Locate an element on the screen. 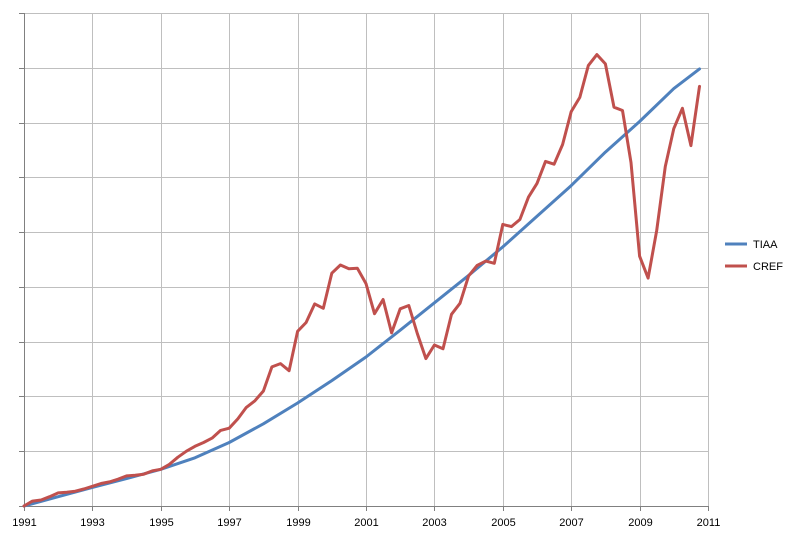 The image size is (800, 544). x-tick-label: 2007 is located at coordinates (571, 523).